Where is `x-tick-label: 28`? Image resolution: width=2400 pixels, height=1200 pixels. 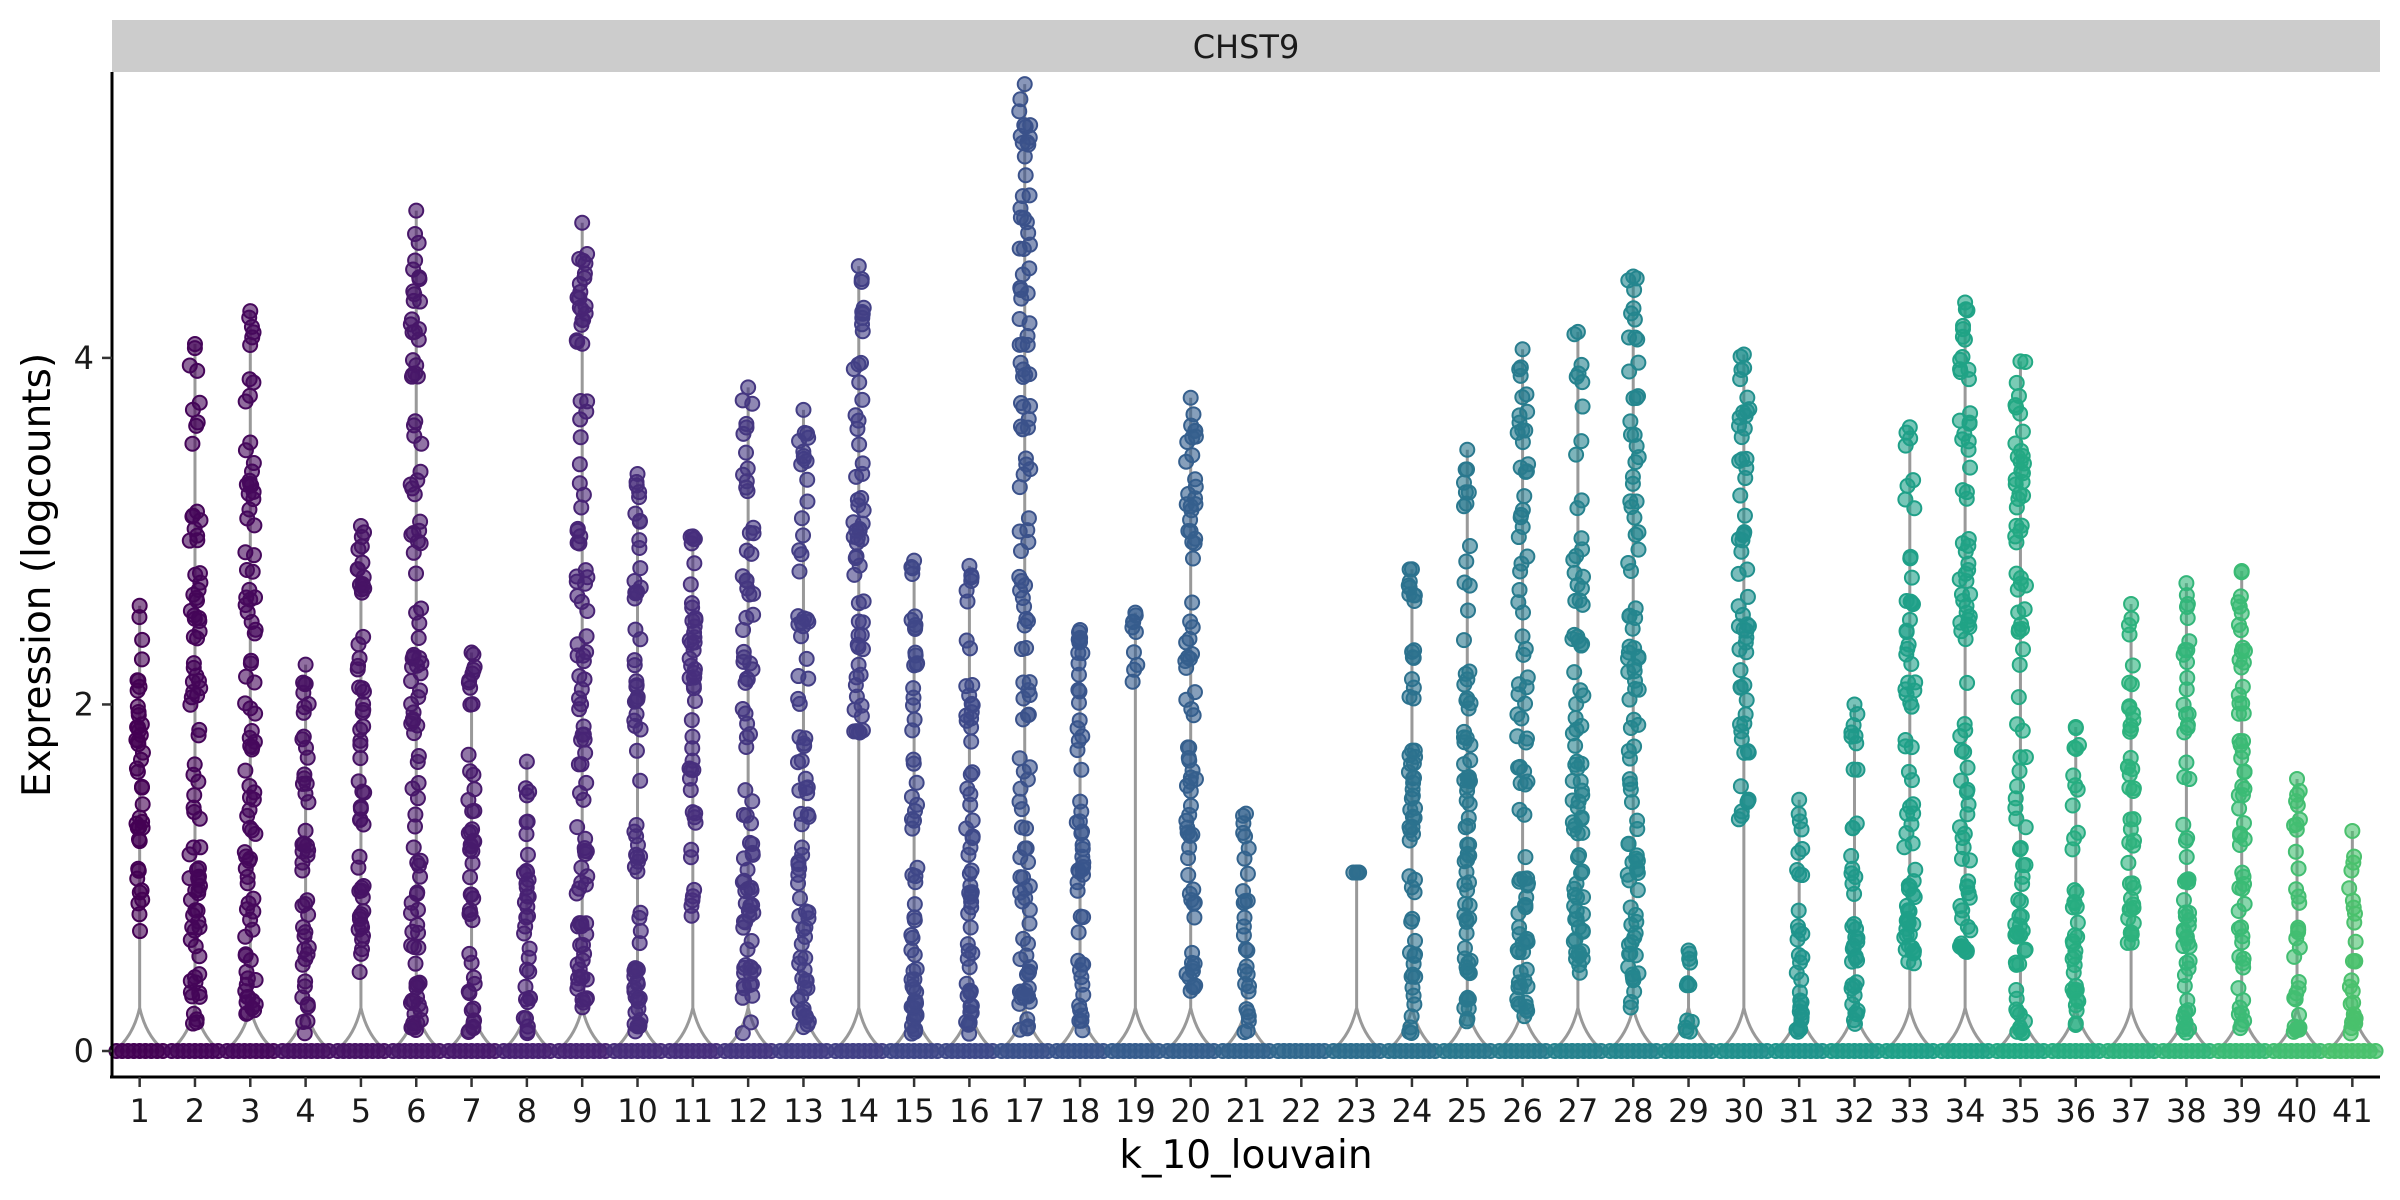 x-tick-label: 28 is located at coordinates (1633, 1111).